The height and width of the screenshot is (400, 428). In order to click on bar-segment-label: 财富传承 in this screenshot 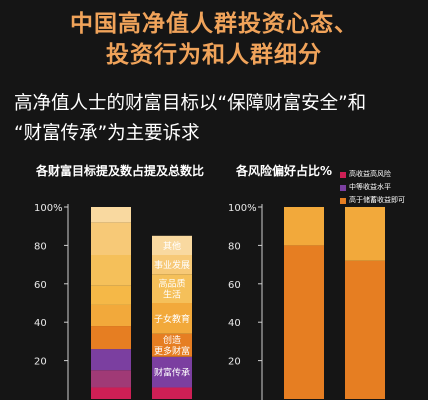, I will do `click(172, 373)`.